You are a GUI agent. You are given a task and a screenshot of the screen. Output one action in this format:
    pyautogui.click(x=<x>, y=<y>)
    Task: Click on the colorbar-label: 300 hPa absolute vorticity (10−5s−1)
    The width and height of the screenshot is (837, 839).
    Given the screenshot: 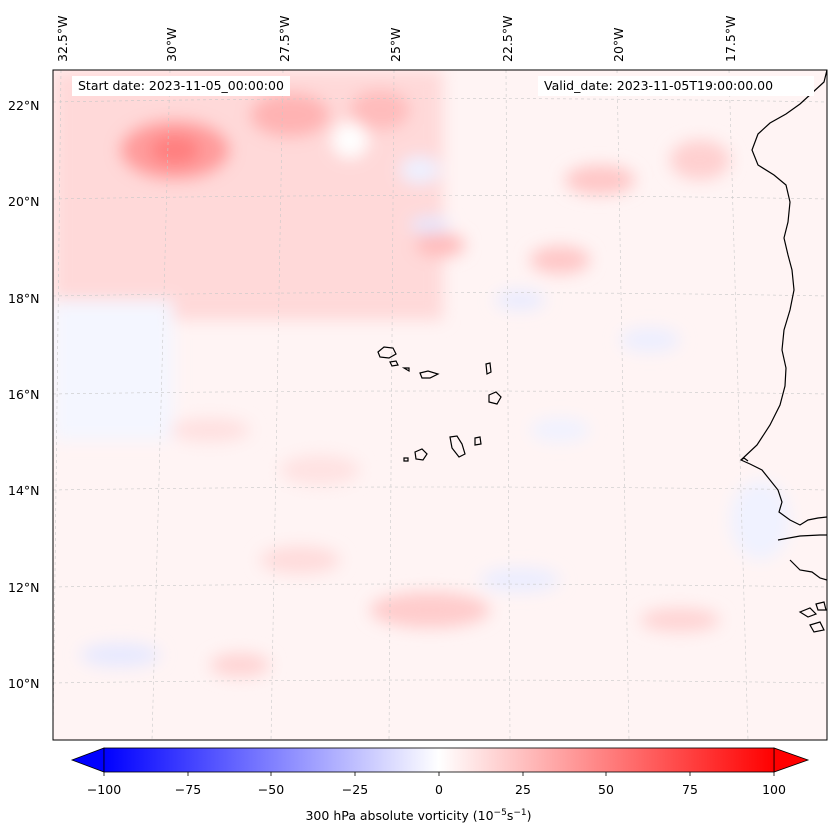 What is the action you would take?
    pyautogui.click(x=418, y=816)
    